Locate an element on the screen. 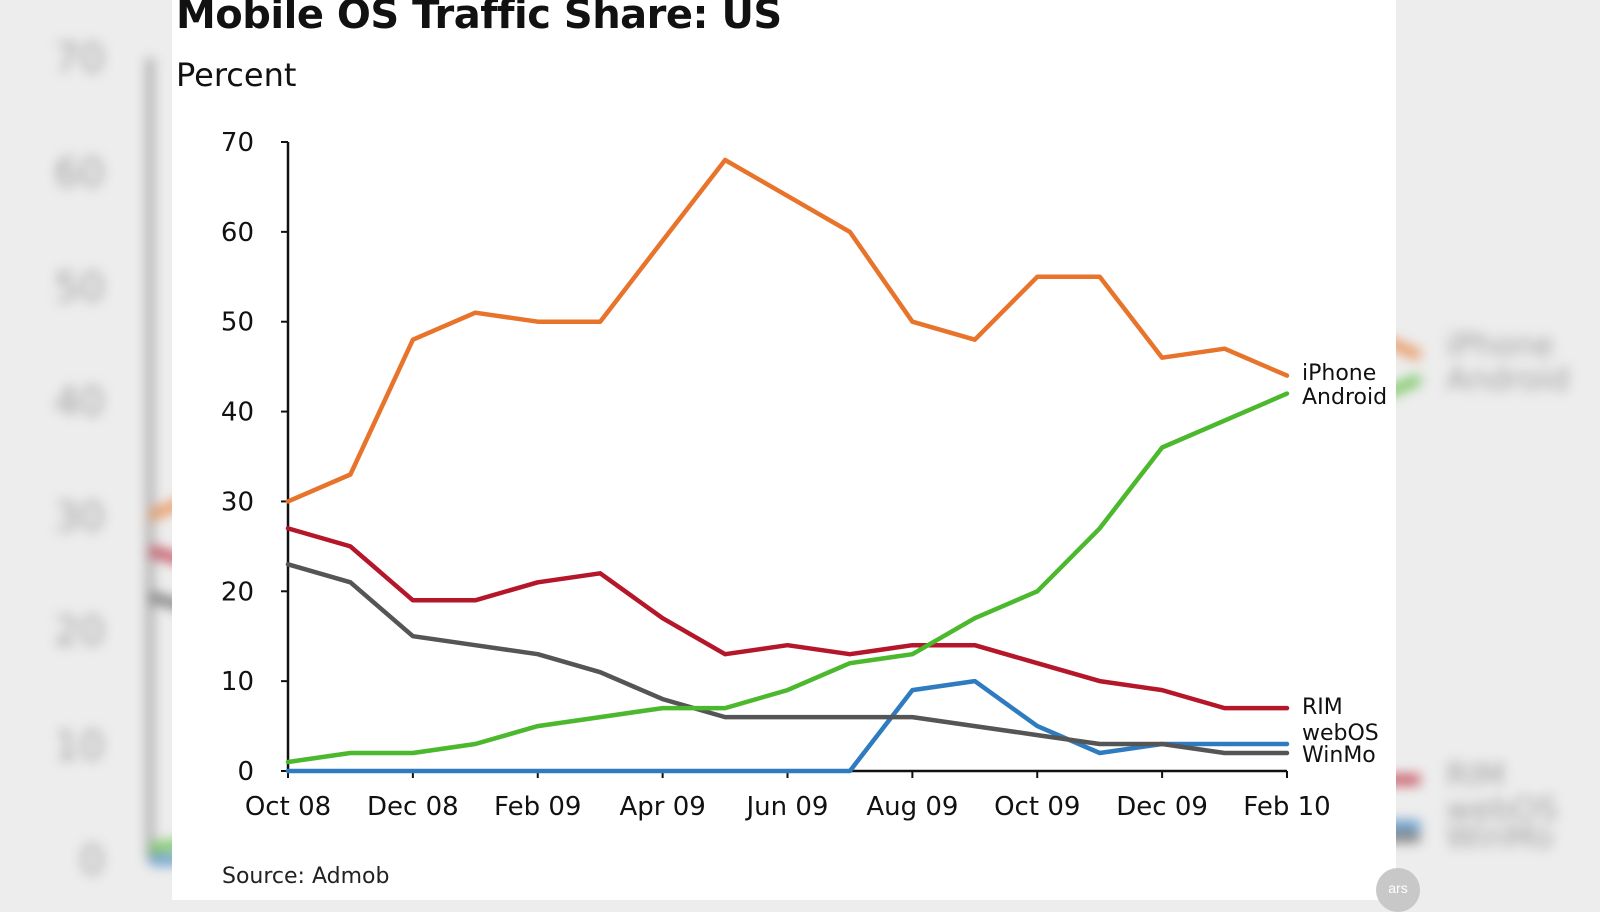 The width and height of the screenshot is (1600, 912). svg-text: Android is located at coordinates (1508, 379).